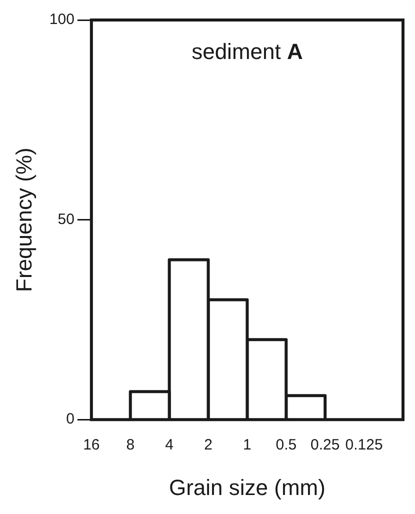 The height and width of the screenshot is (514, 415). I want to click on x-axis-title: Grain size (mm), so click(247, 487).